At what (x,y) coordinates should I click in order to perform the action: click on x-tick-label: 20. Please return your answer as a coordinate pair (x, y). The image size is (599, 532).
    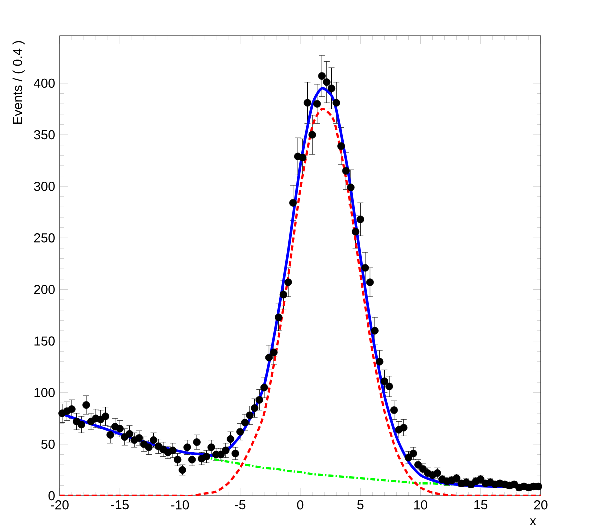
    Looking at the image, I should click on (541, 505).